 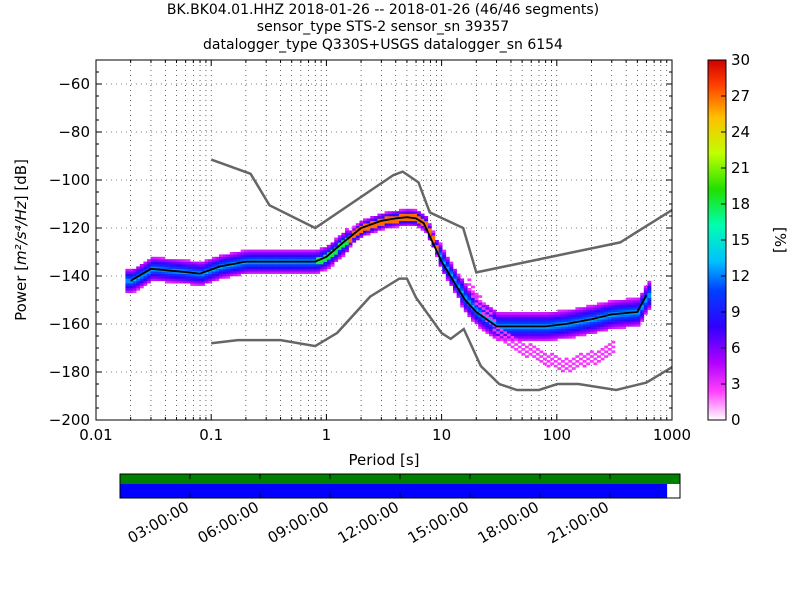 What do you see at coordinates (69, 180) in the screenshot?
I see `y-tick-label: −100` at bounding box center [69, 180].